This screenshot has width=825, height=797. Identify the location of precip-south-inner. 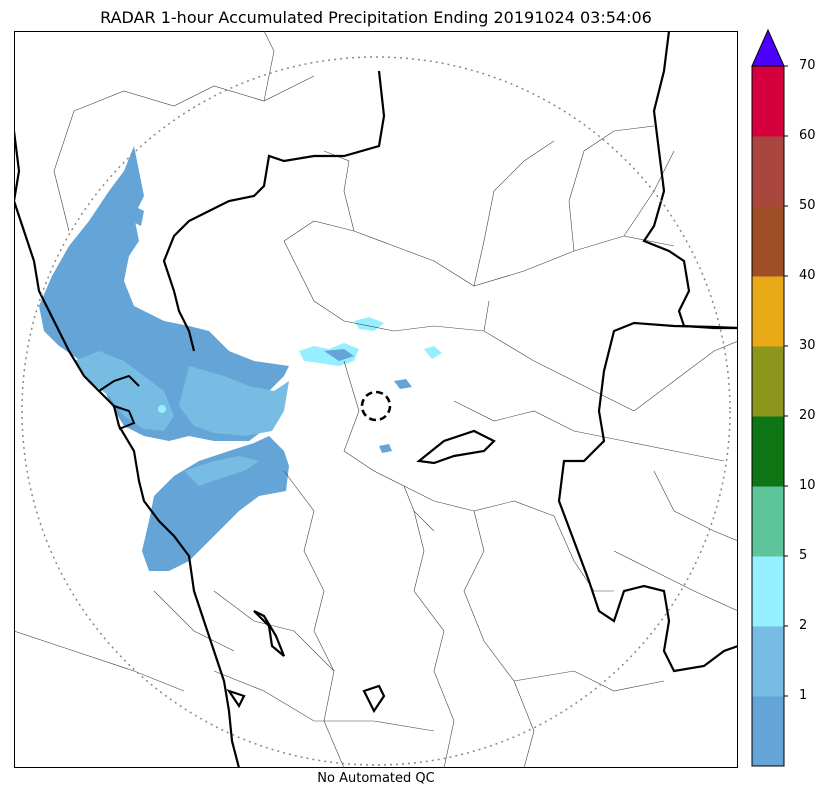
(221, 471).